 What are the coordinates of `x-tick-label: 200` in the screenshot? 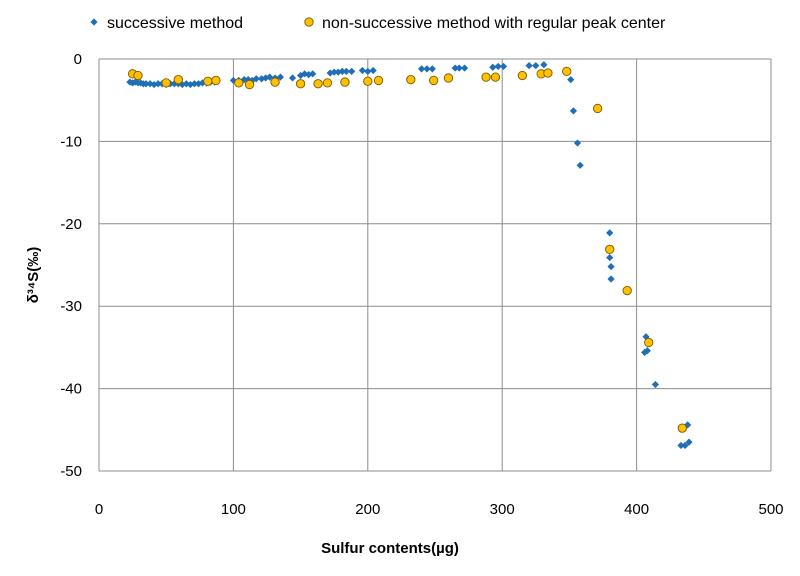 It's located at (367, 509).